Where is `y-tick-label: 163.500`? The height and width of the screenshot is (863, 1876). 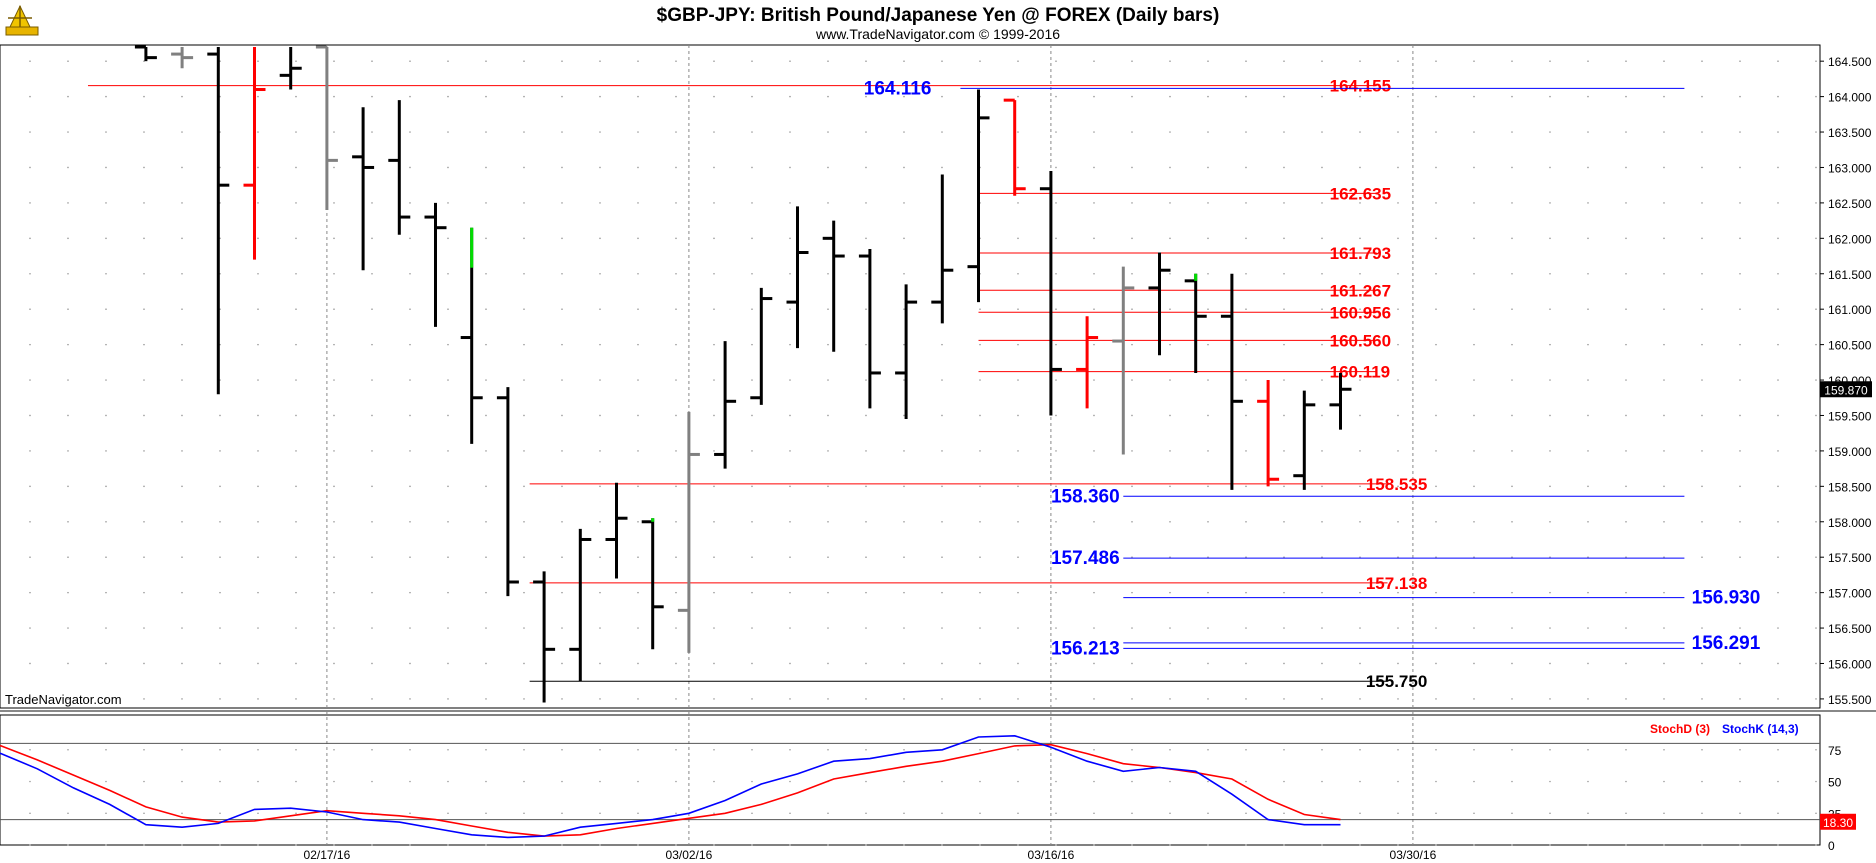
y-tick-label: 163.500 is located at coordinates (1850, 133).